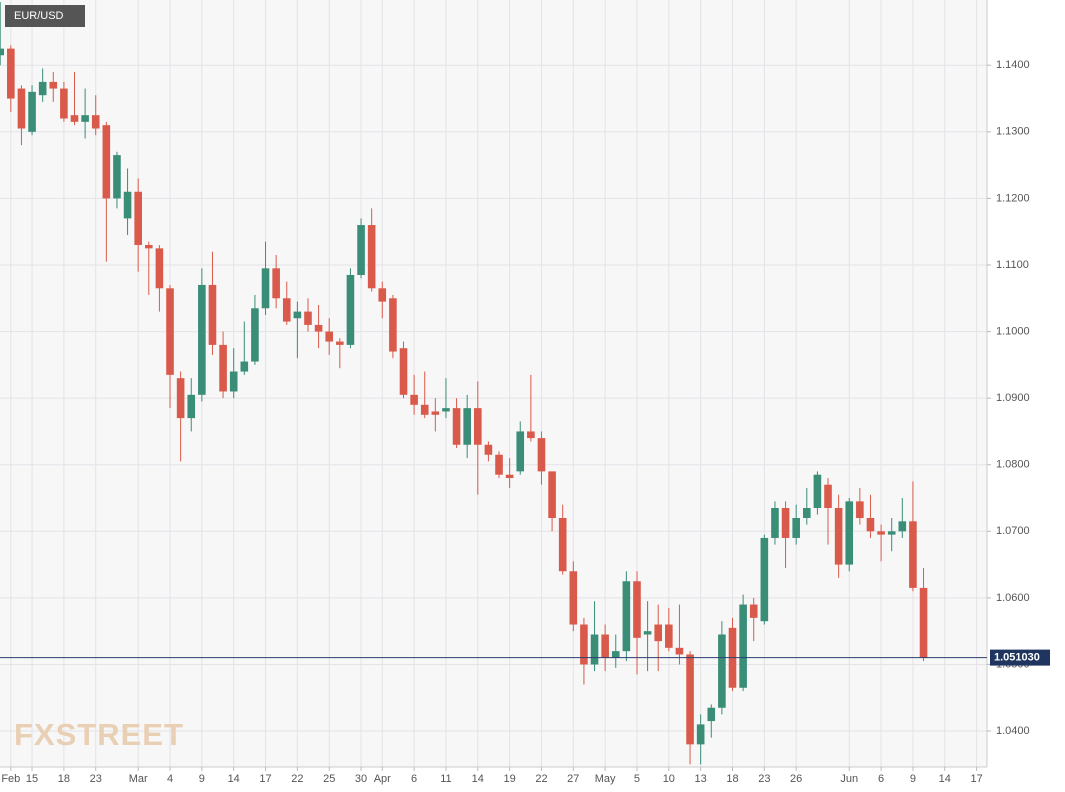  I want to click on x-tick-label: 17, so click(265, 779).